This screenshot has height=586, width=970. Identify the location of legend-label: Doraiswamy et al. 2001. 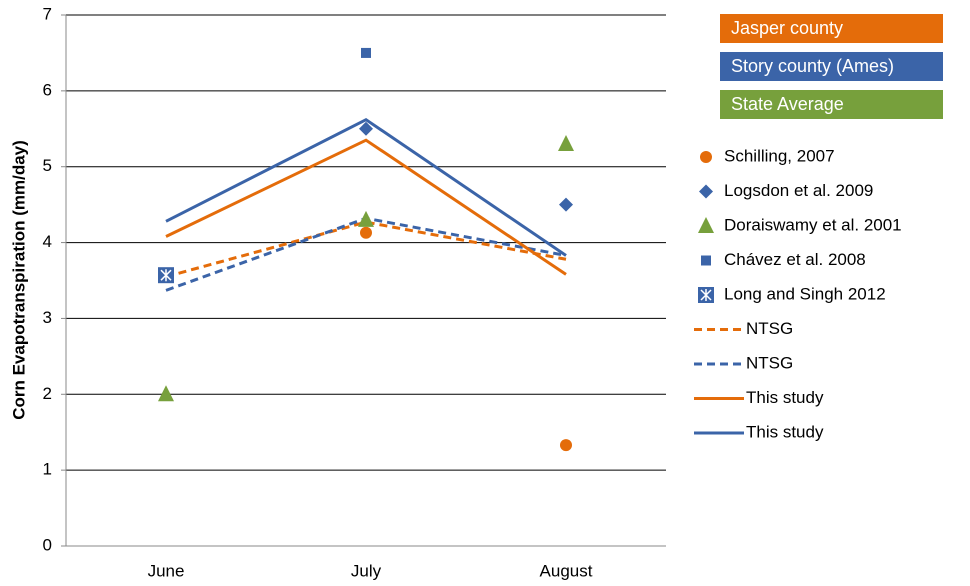
(813, 224).